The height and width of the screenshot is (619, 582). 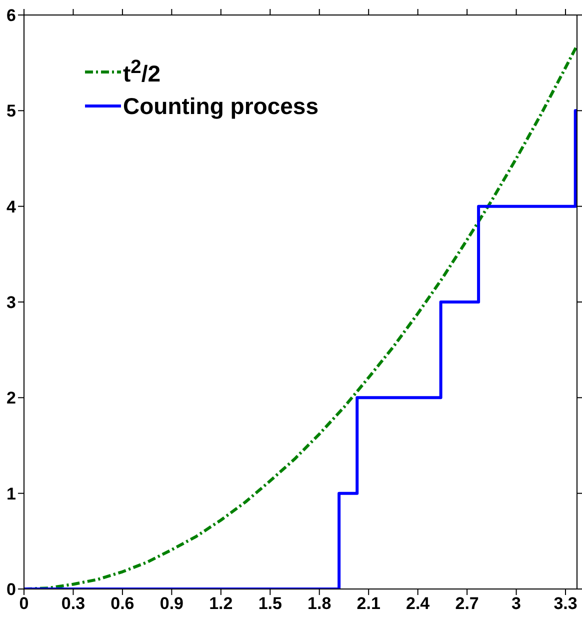 What do you see at coordinates (221, 604) in the screenshot?
I see `x-tick-label: 1.2` at bounding box center [221, 604].